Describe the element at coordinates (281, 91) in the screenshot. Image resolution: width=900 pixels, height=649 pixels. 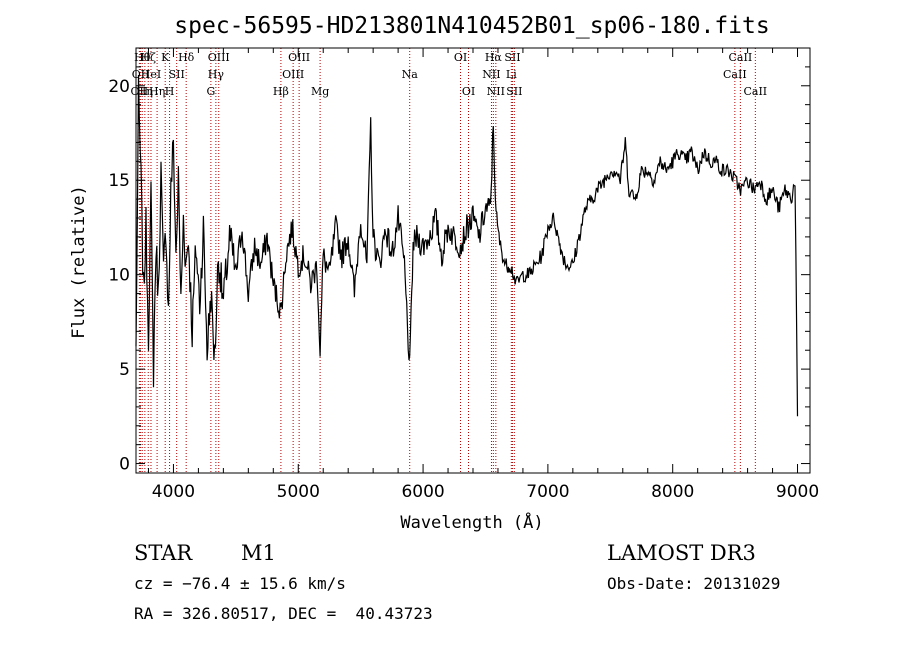
I see `line-marker-label: Hβ` at that location.